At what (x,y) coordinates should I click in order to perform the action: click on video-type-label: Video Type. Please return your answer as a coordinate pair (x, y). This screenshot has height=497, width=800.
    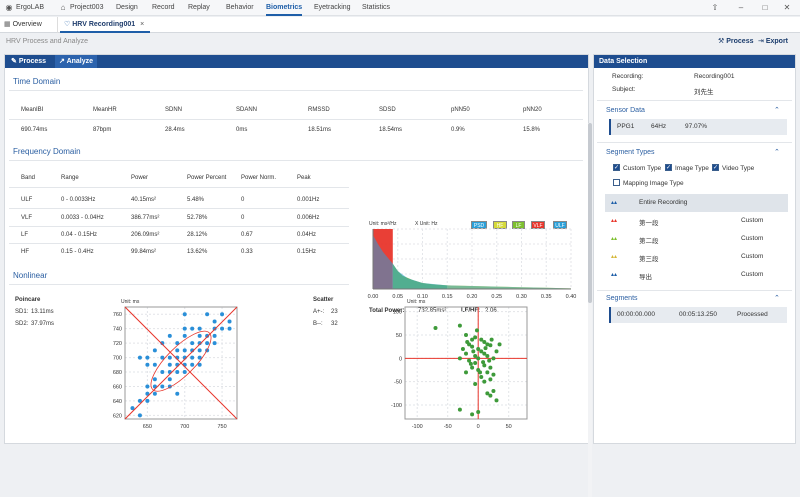
    Looking at the image, I should click on (738, 168).